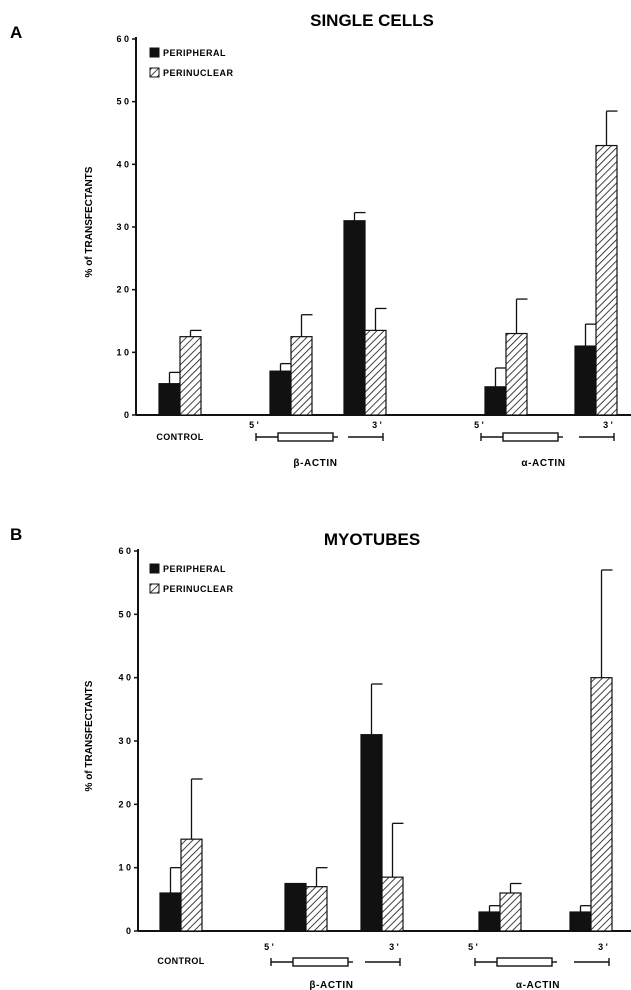 This screenshot has width=631, height=990. What do you see at coordinates (16, 534) in the screenshot?
I see `panel-letter: B` at bounding box center [16, 534].